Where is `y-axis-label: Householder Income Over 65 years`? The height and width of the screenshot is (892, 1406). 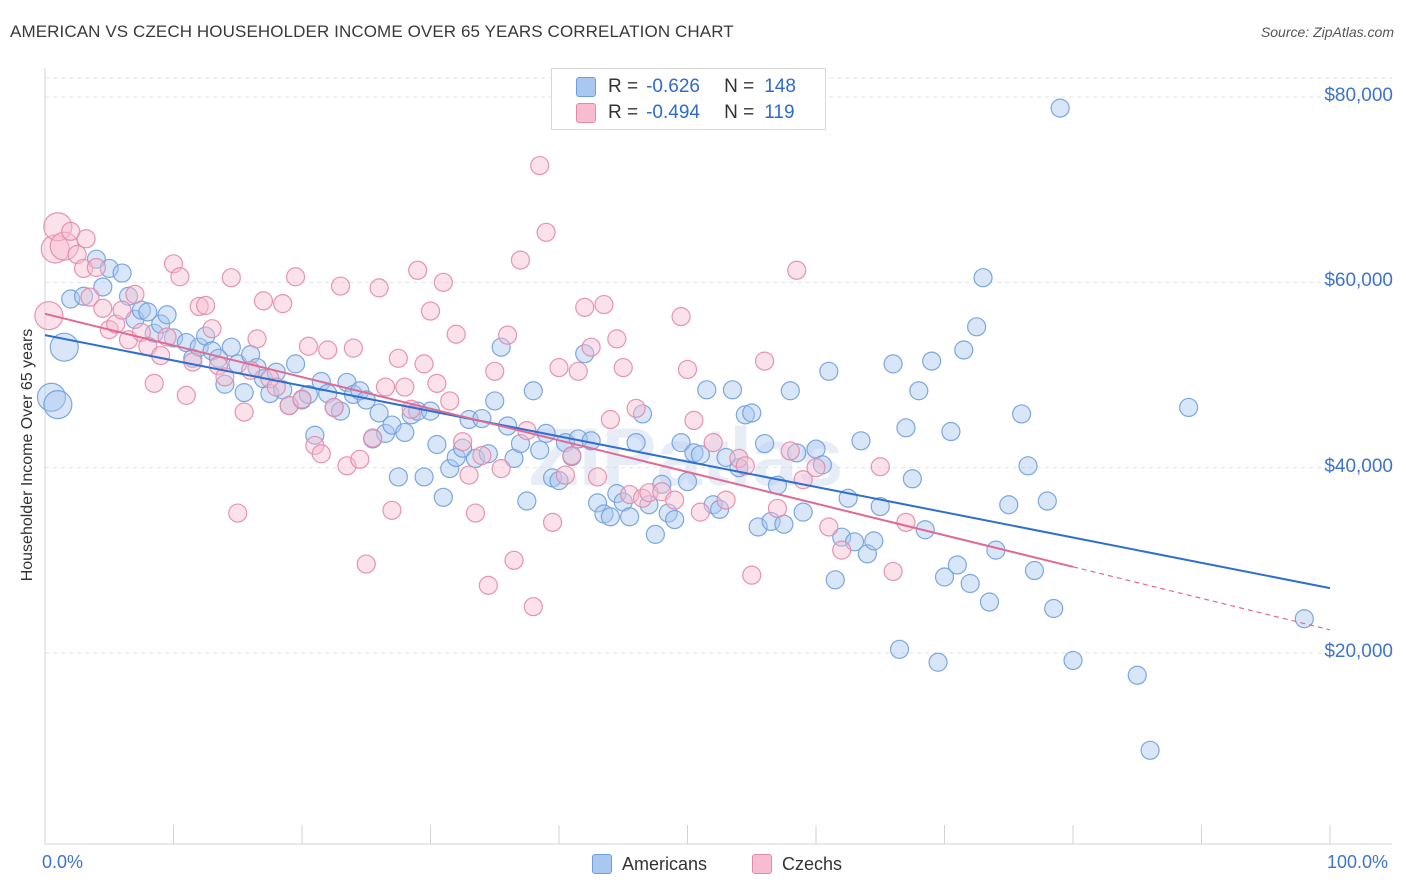 y-axis-label: Householder Income Over 65 years is located at coordinates (27, 455).